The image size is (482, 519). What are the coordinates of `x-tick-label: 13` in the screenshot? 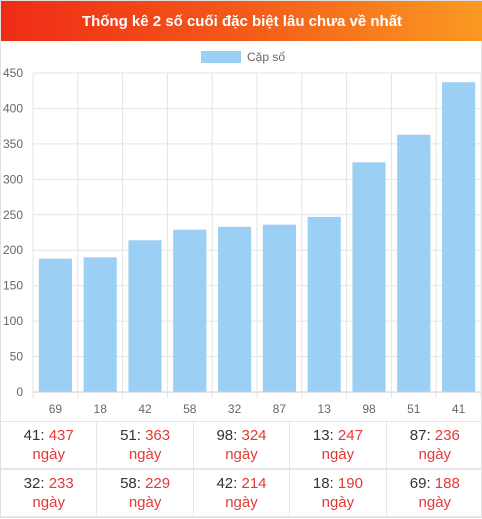 It's located at (325, 409).